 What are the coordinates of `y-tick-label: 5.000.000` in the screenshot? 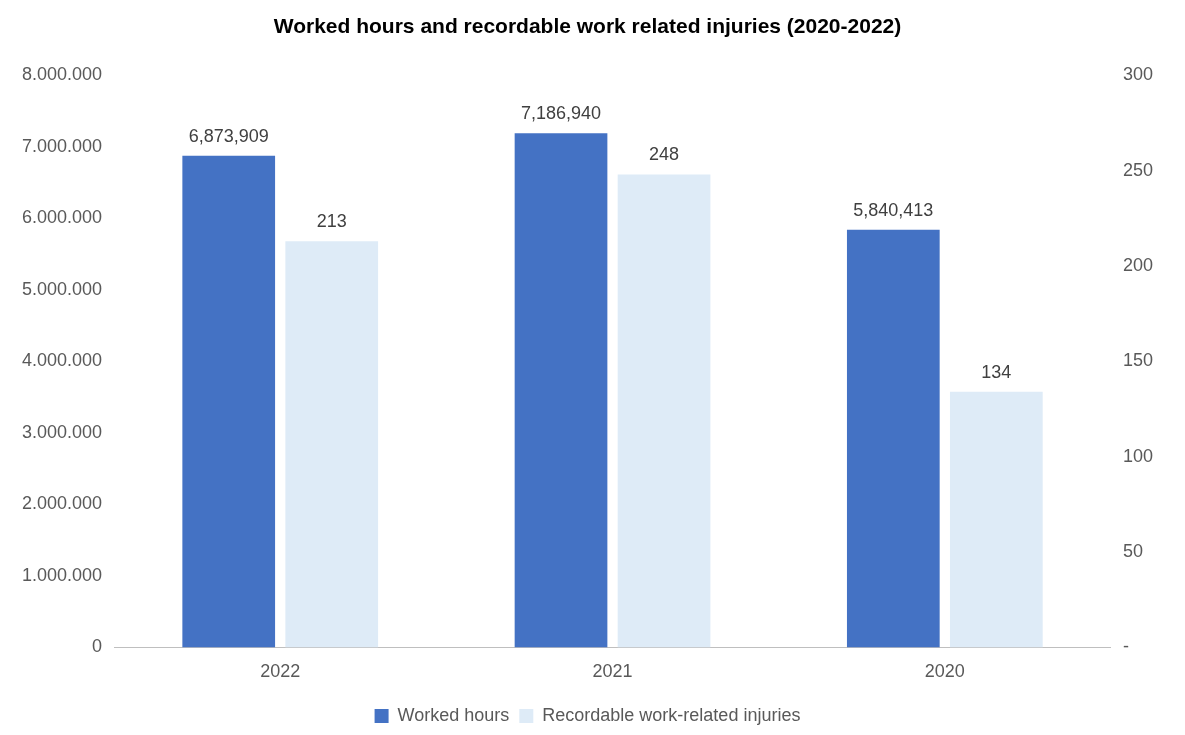 It's located at (62, 288).